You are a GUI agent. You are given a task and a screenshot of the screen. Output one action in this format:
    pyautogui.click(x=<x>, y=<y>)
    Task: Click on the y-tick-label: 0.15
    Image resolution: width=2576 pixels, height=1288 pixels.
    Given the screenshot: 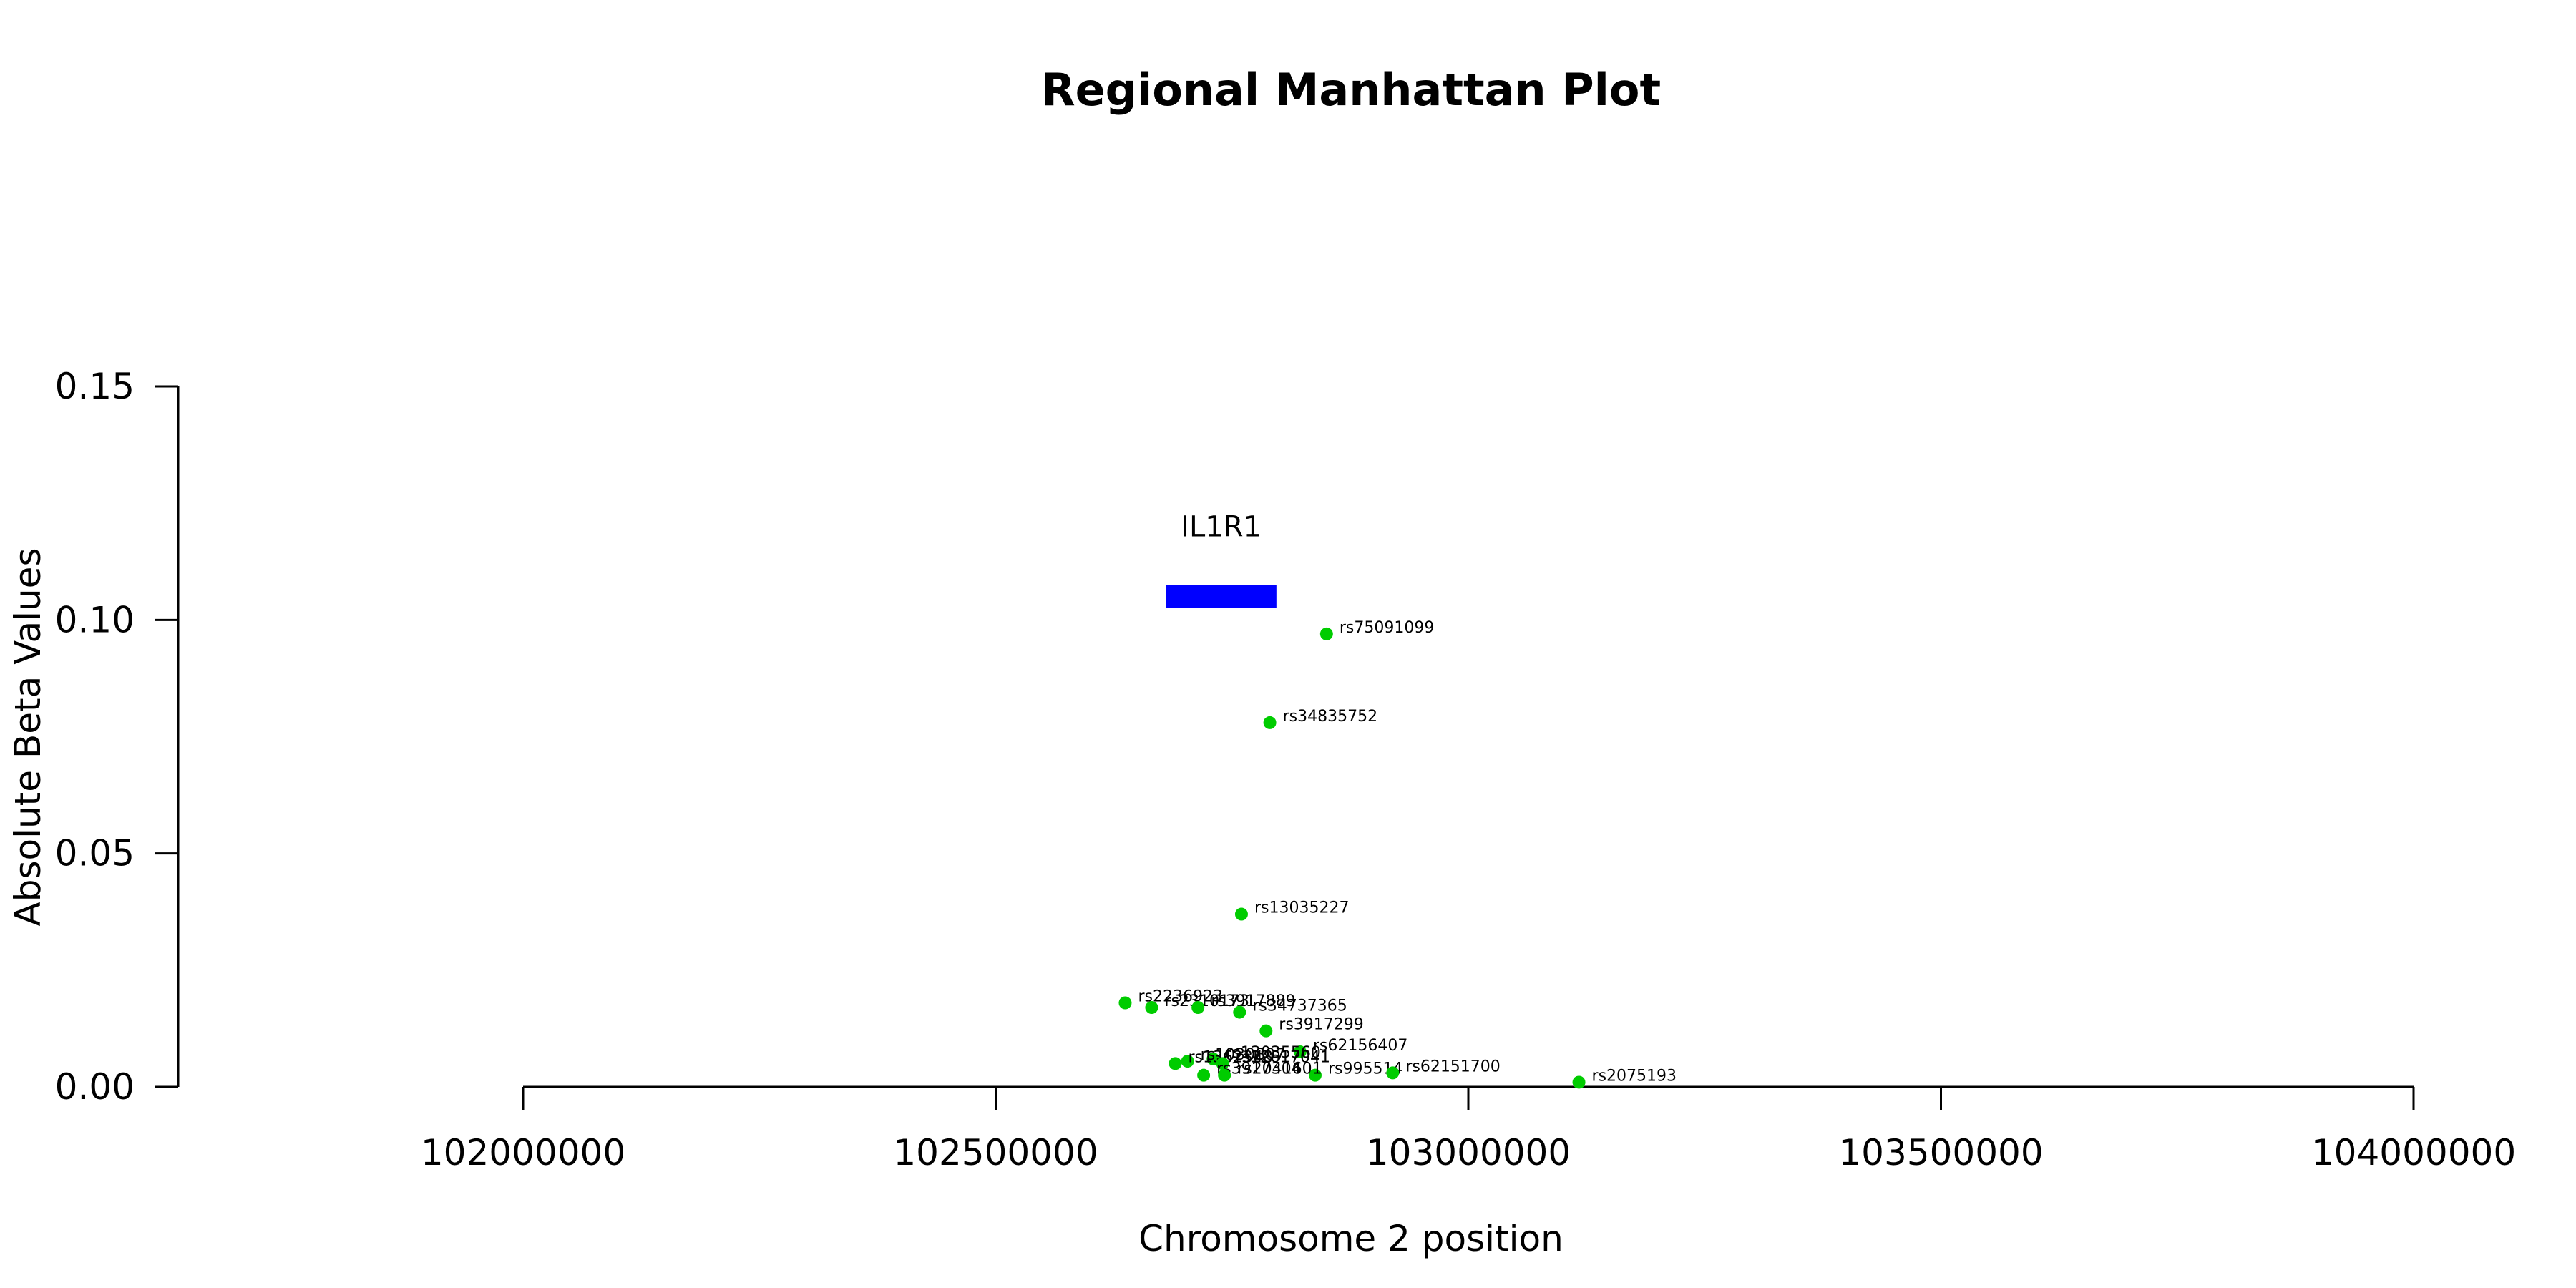 What is the action you would take?
    pyautogui.click(x=95, y=386)
    